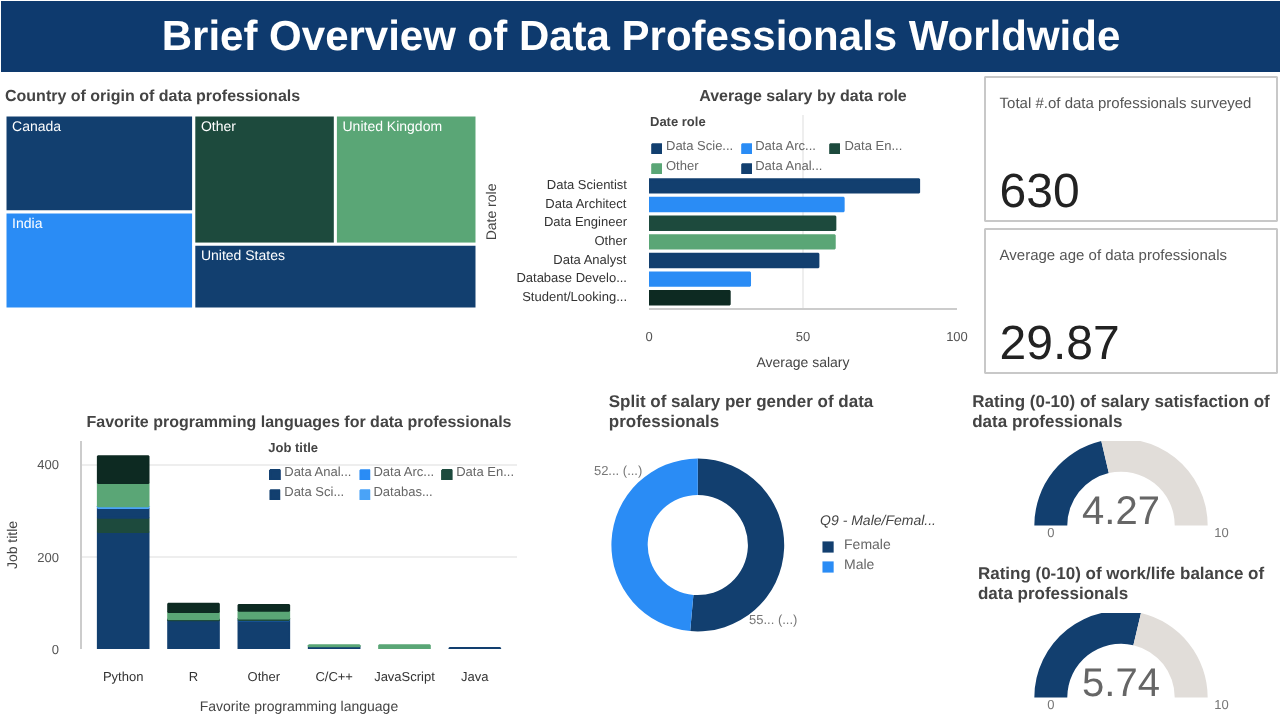  I want to click on text: 630, so click(1039, 191).